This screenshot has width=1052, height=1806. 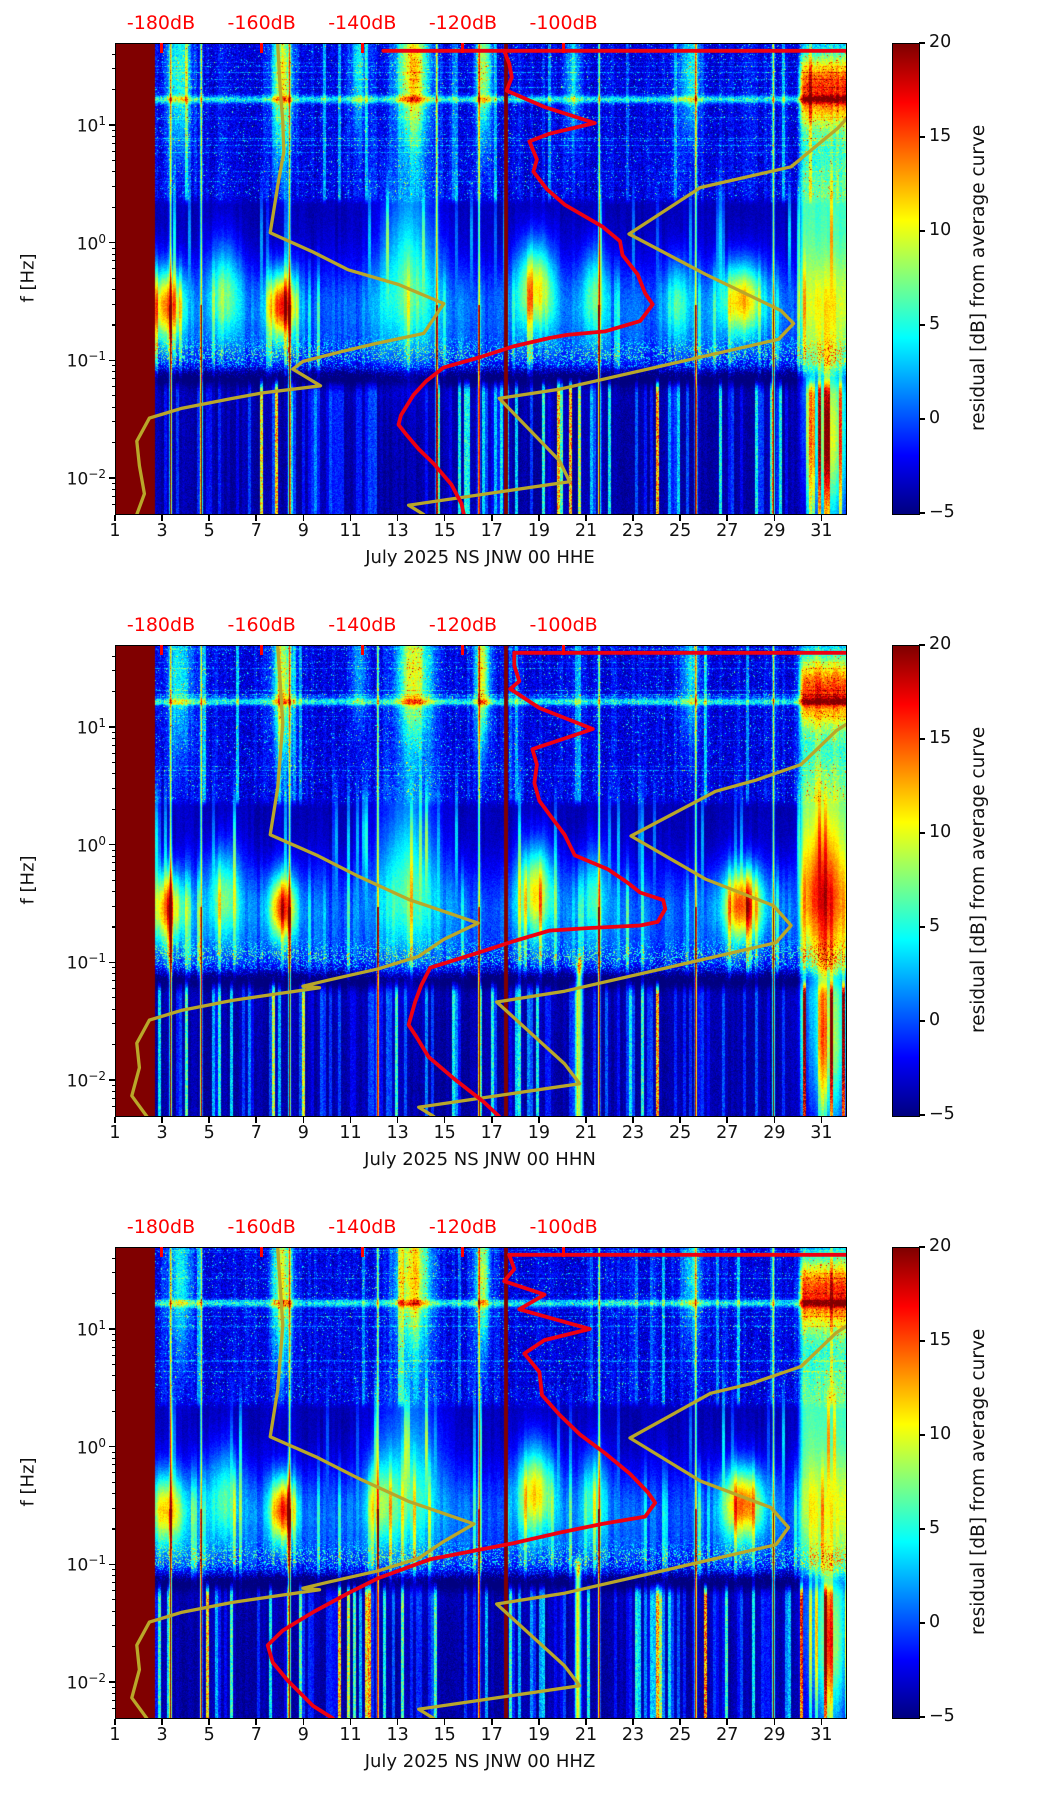 I want to click on y-axis-tick-label: 10¹, so click(x=91, y=125).